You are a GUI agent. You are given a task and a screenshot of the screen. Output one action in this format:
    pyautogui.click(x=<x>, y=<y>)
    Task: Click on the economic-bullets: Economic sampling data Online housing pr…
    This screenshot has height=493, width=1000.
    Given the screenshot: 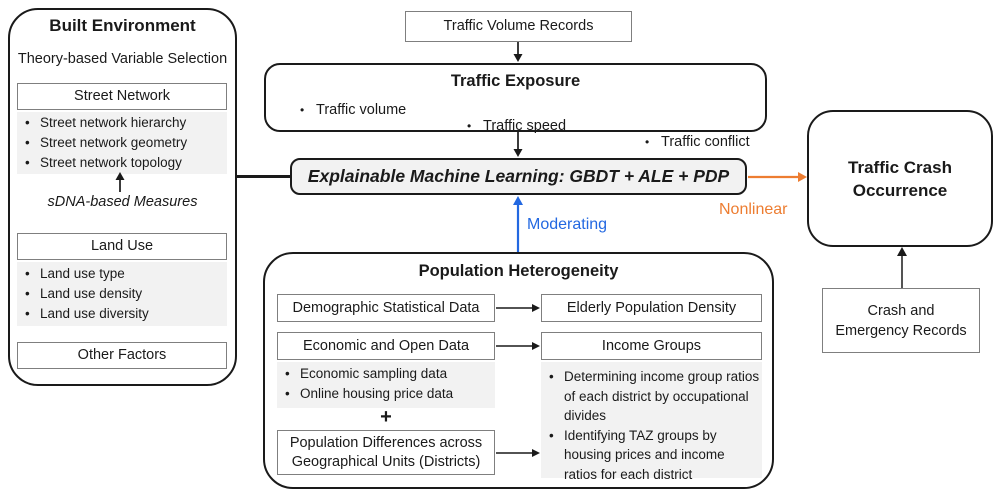 What is the action you would take?
    pyautogui.click(x=386, y=385)
    